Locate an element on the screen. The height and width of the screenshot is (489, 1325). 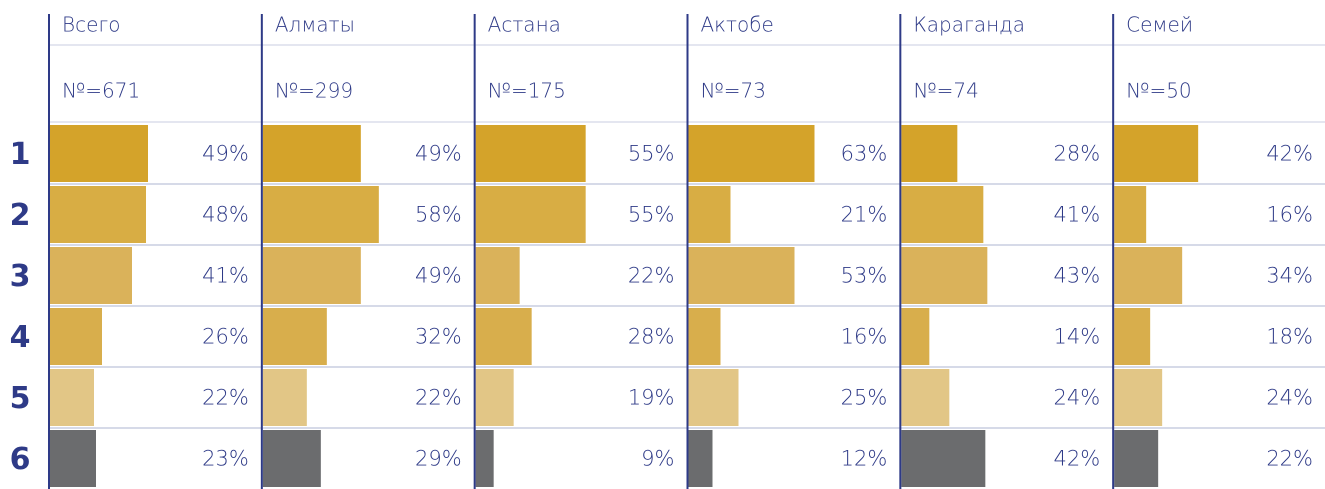
value-label: 32% is located at coordinates (438, 337).